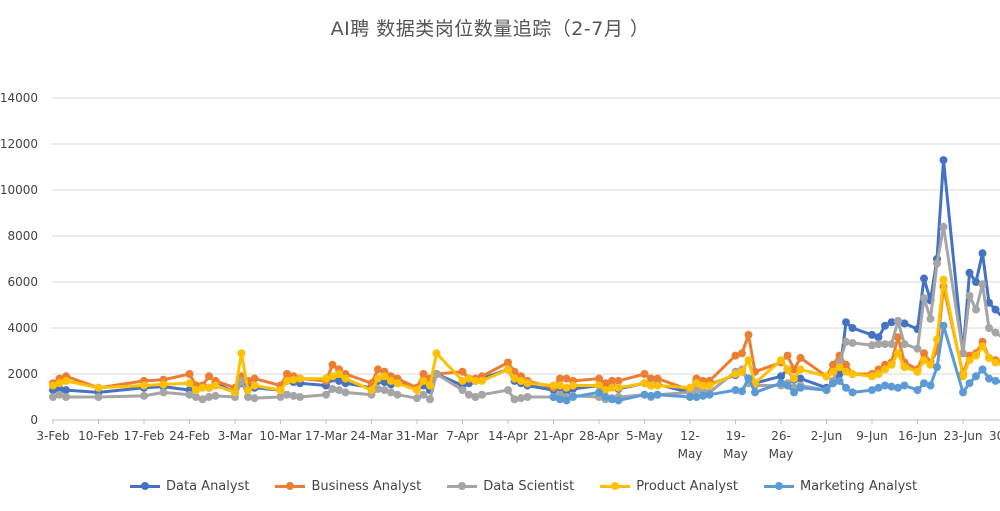 Image resolution: width=1000 pixels, height=511 pixels. Describe the element at coordinates (599, 436) in the screenshot. I see `x-tick-label: 28-Apr` at that location.